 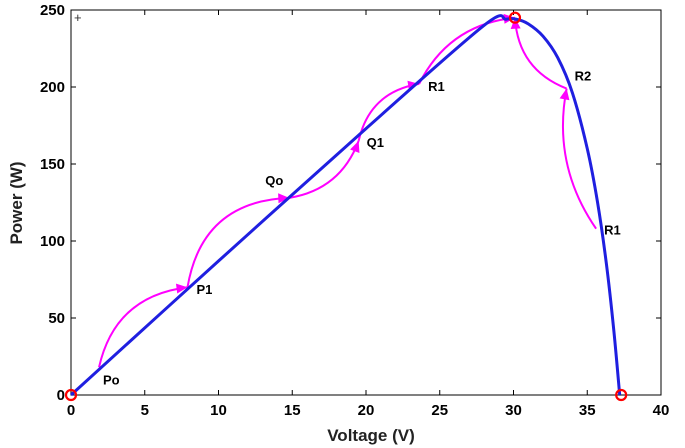 I want to click on arrow-r1-to-r2, so click(x=579, y=159).